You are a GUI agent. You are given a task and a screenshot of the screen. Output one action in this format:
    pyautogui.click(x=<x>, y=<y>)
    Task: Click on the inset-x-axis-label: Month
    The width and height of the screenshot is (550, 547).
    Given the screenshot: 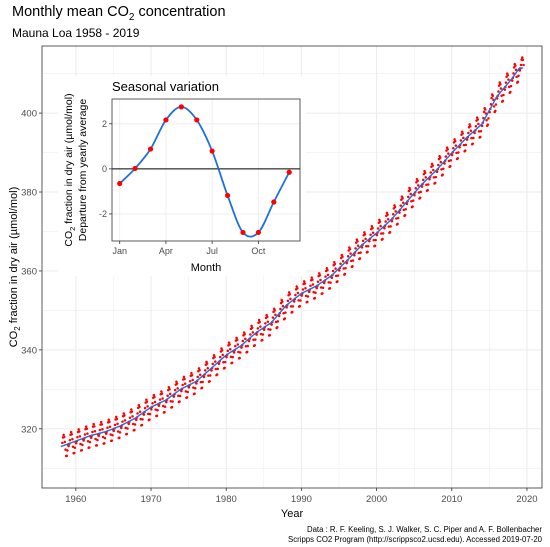 What is the action you would take?
    pyautogui.click(x=206, y=268)
    